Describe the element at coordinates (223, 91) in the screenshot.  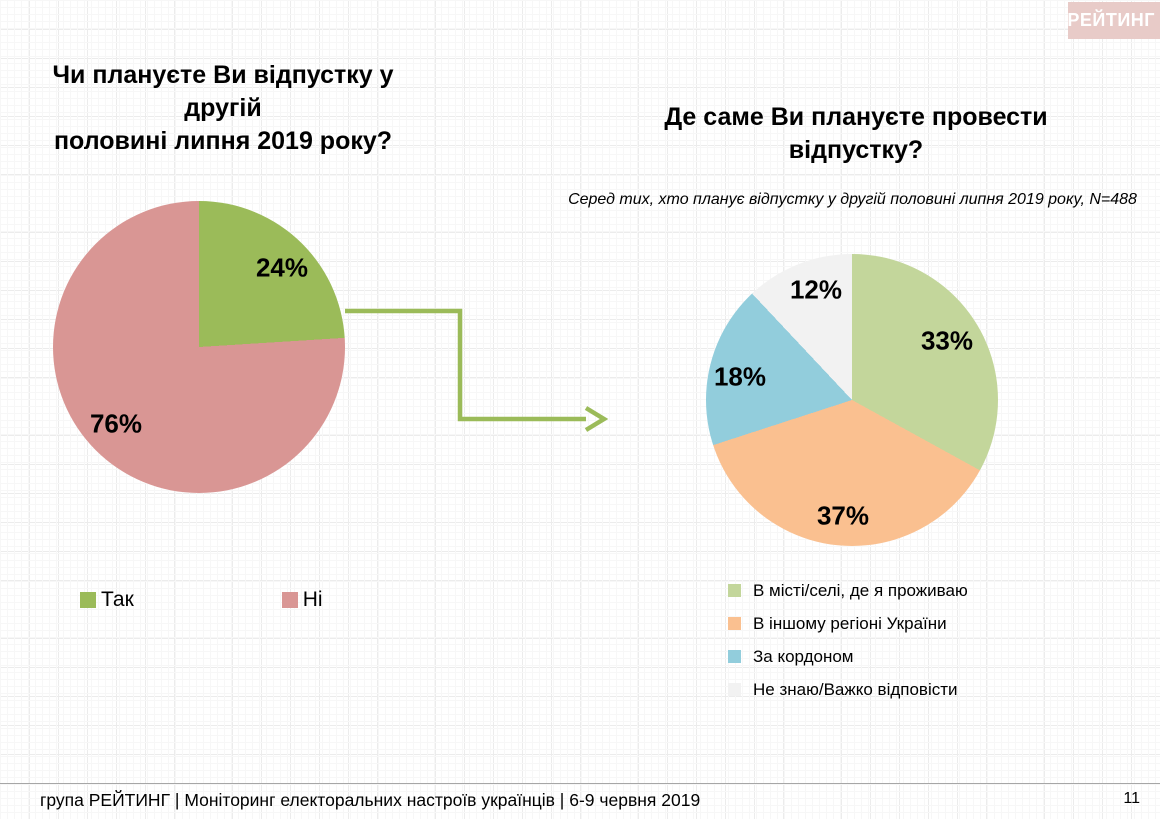
I see `left-chart-title-line1: Чи плануєте Ви відпустку у другій` at that location.